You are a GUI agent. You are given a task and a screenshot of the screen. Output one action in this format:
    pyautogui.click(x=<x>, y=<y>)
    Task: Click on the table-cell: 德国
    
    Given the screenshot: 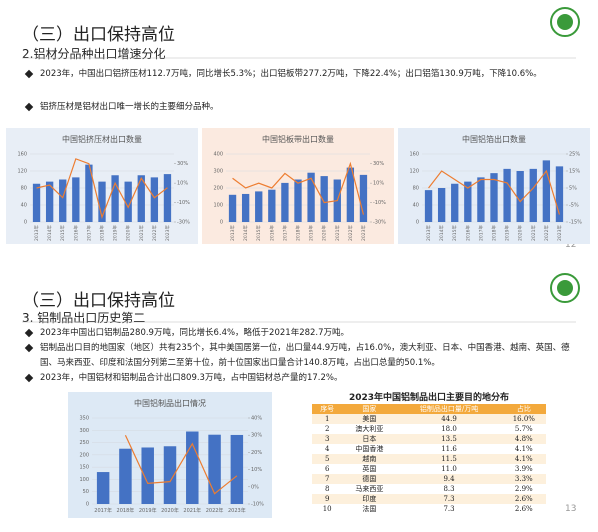 What is the action you would take?
    pyautogui.click(x=369, y=479)
    